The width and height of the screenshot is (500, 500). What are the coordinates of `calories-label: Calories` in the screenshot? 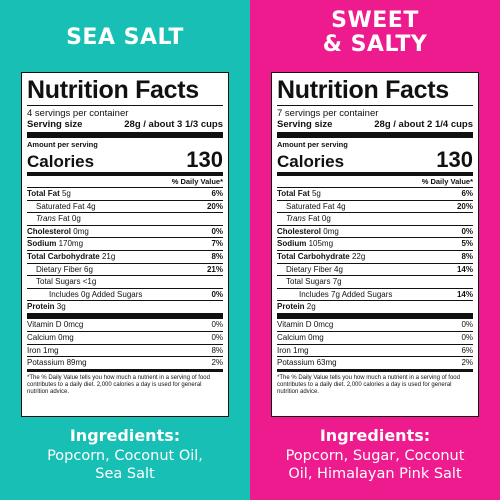 It's located at (61, 161).